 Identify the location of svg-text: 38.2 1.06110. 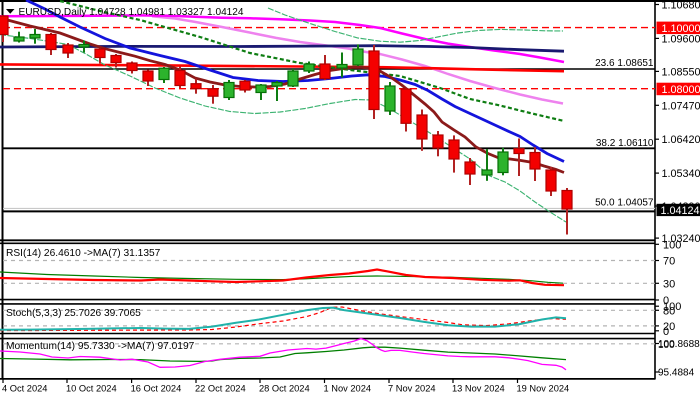
(625, 143).